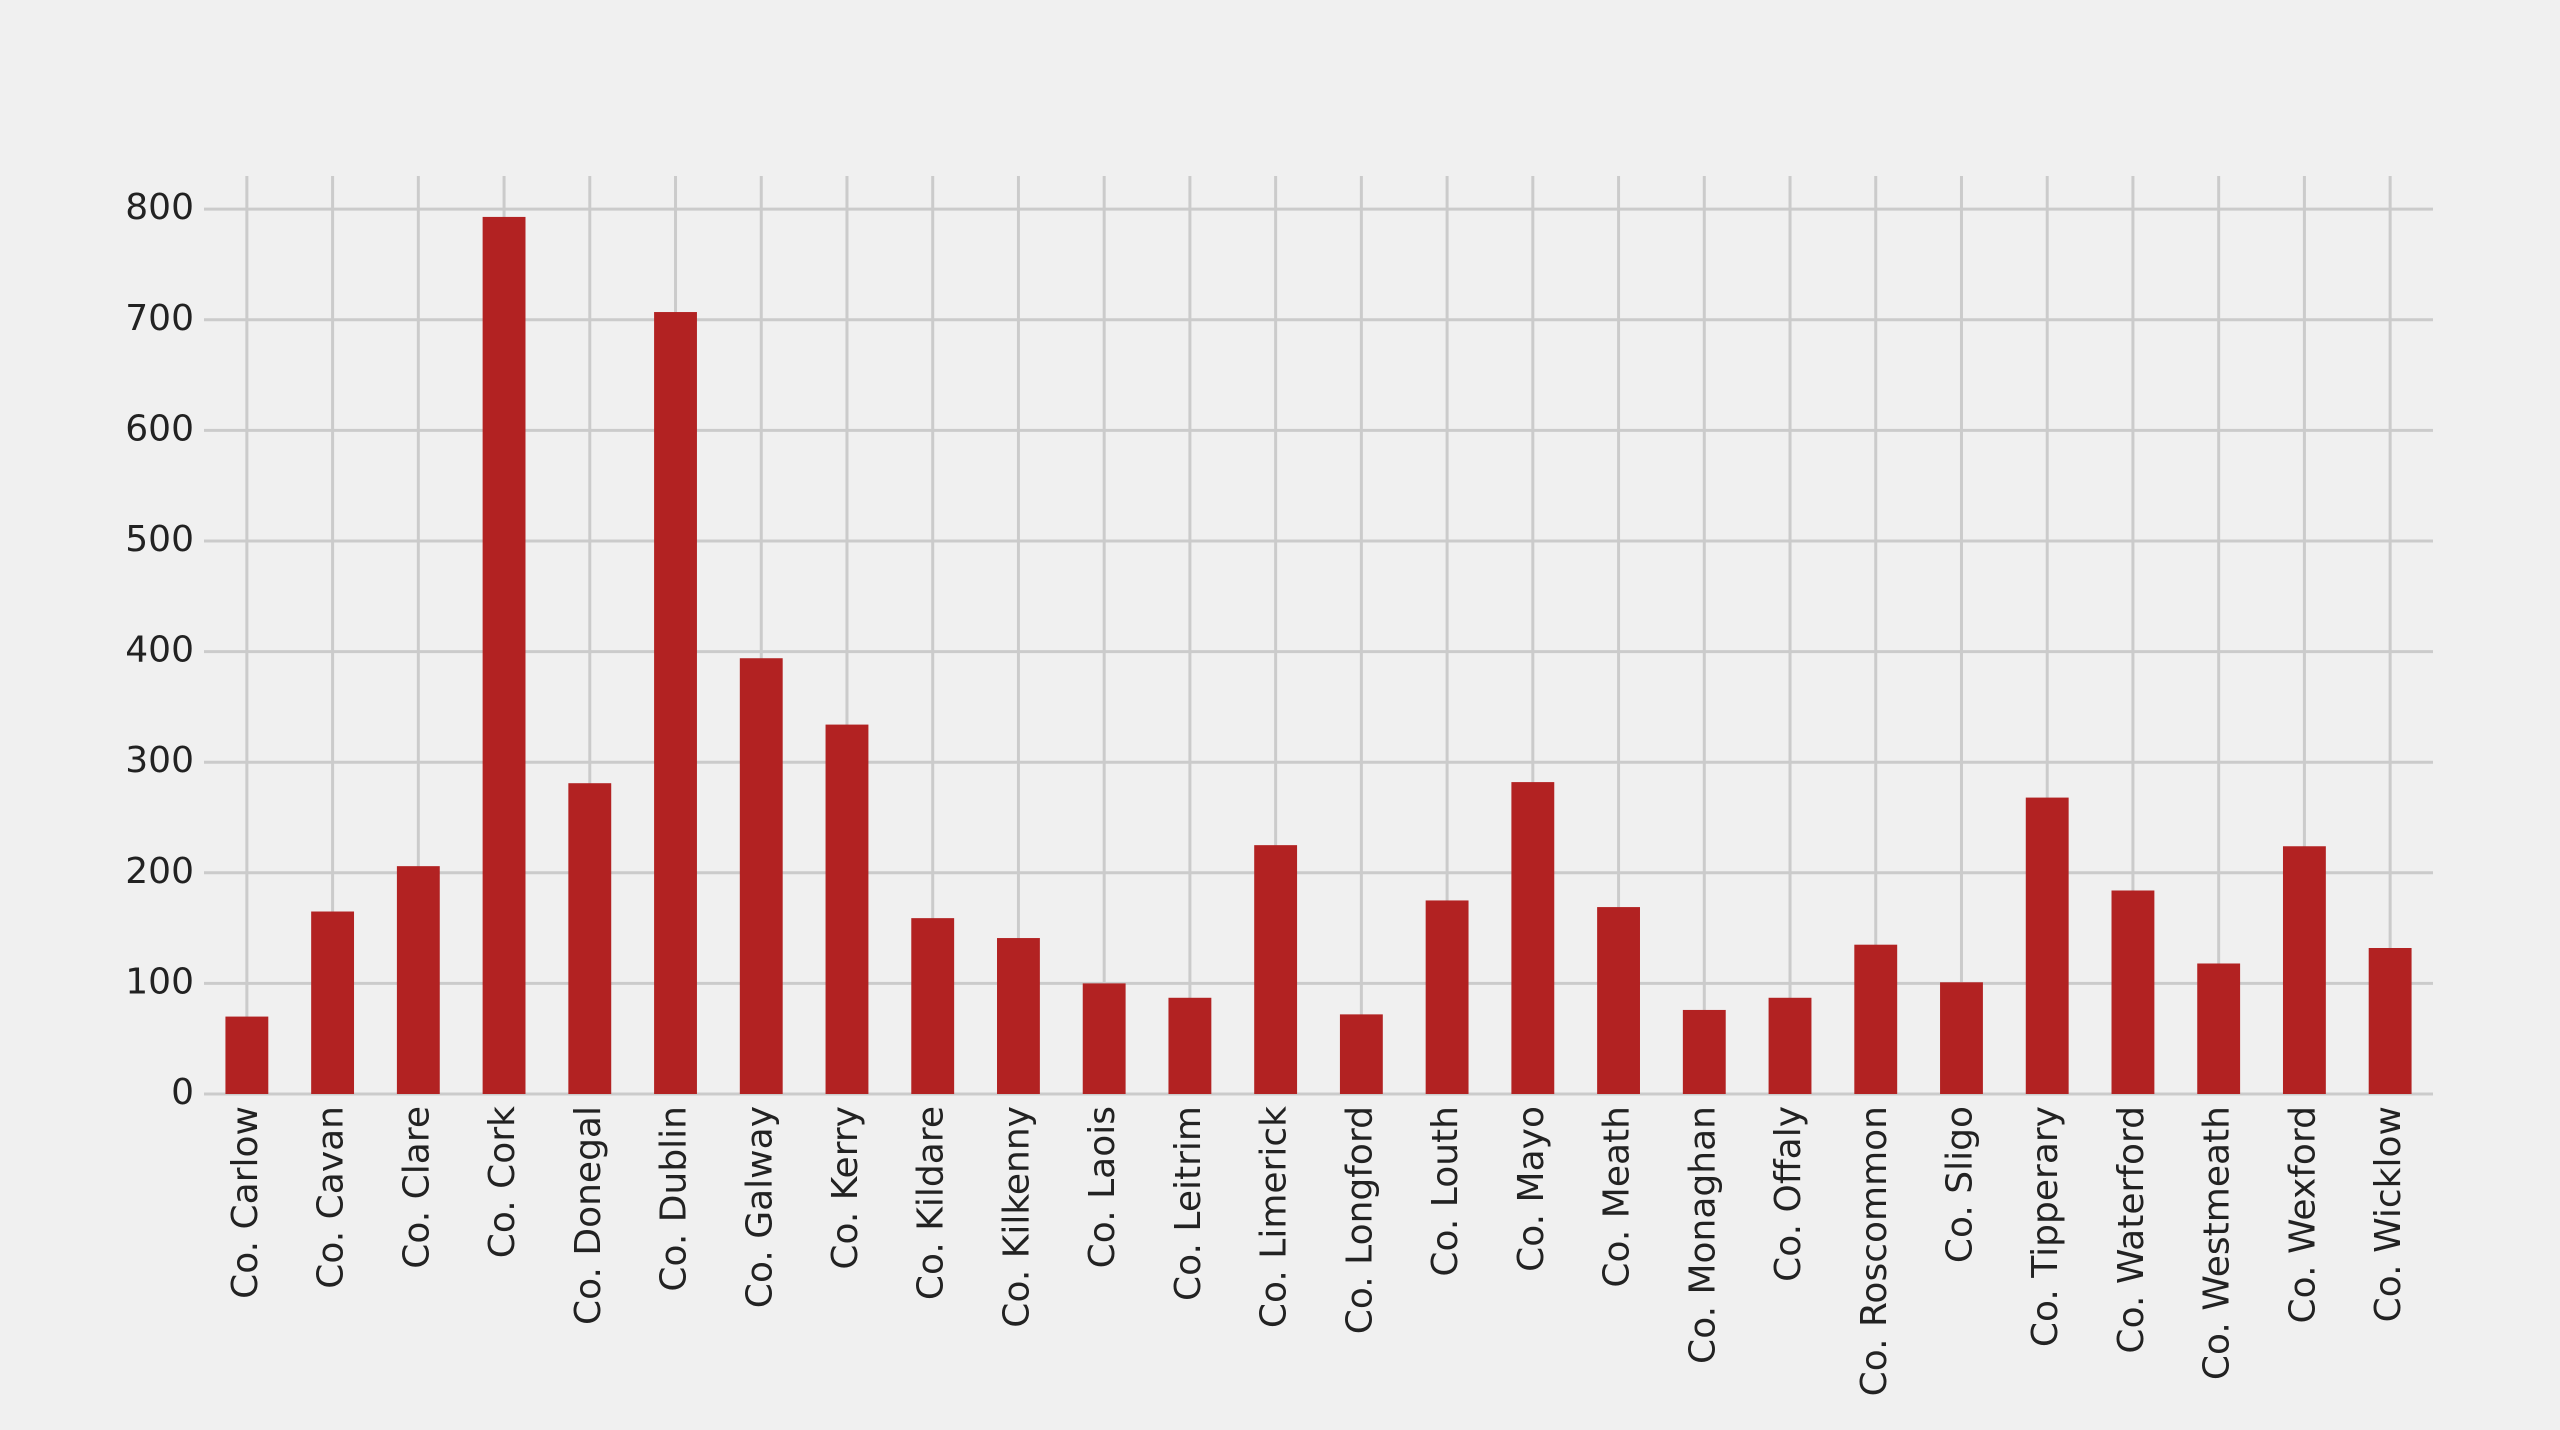 This screenshot has width=2560, height=1430. What do you see at coordinates (2388, 1214) in the screenshot?
I see `x-tick-label: Co. Wicklow` at bounding box center [2388, 1214].